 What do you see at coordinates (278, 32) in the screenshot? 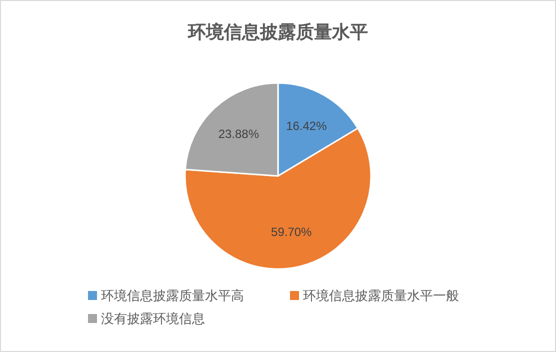
I see `title: 环境信息披露质量水平` at bounding box center [278, 32].